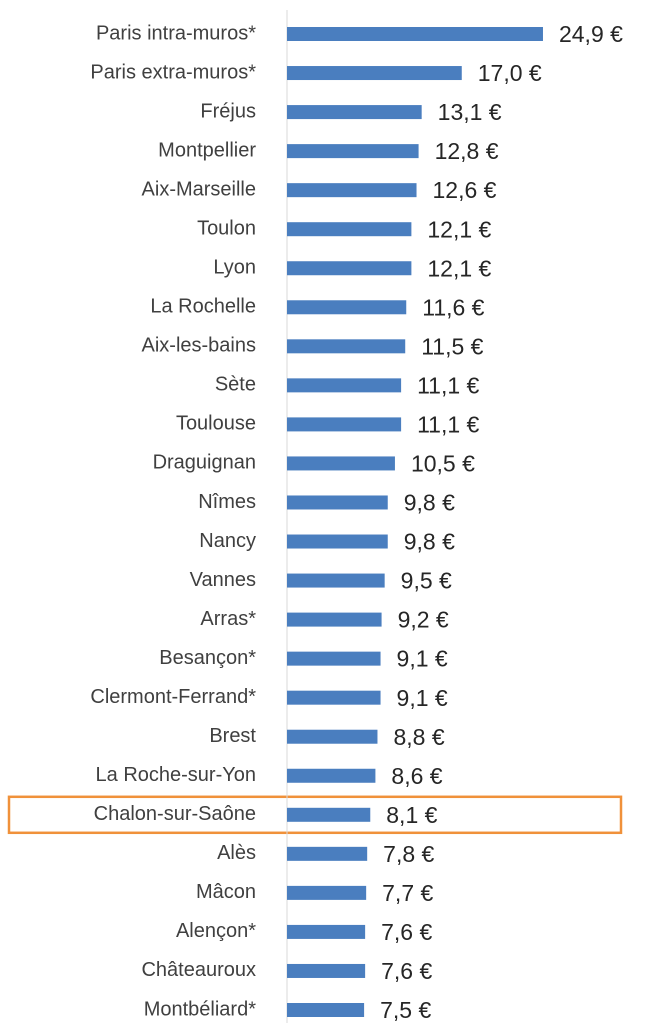 The width and height of the screenshot is (646, 1023). Describe the element at coordinates (223, 580) in the screenshot. I see `category-label: Vannes` at that location.